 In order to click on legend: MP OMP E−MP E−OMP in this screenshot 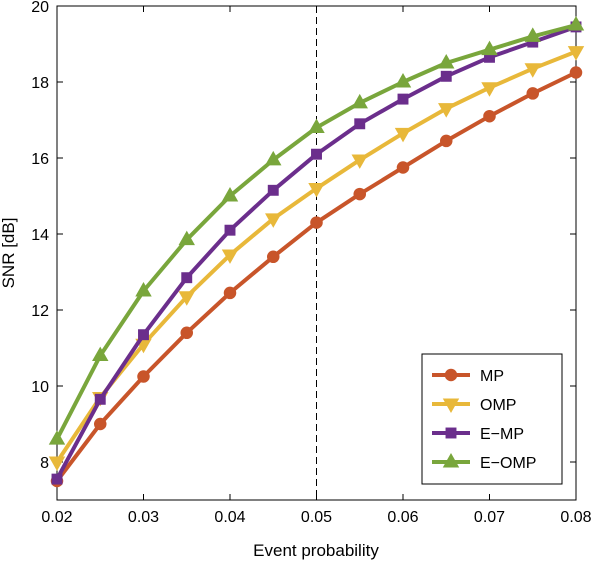, I will do `click(492, 419)`.